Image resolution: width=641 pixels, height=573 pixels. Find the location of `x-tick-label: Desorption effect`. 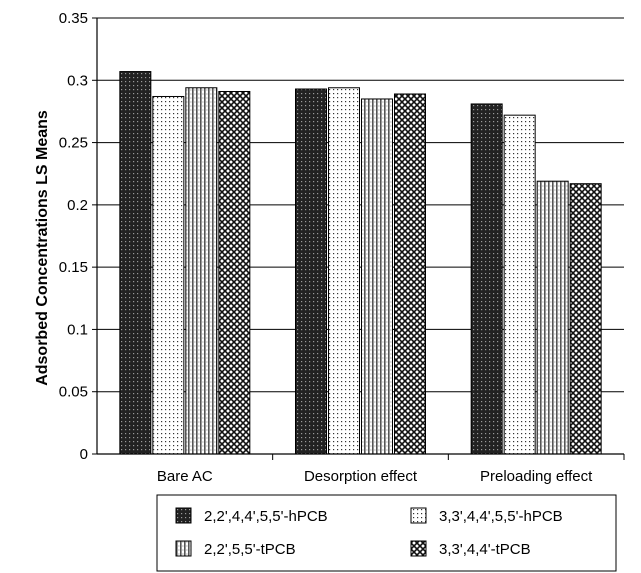

x-tick-label: Desorption effect is located at coordinates (361, 476).